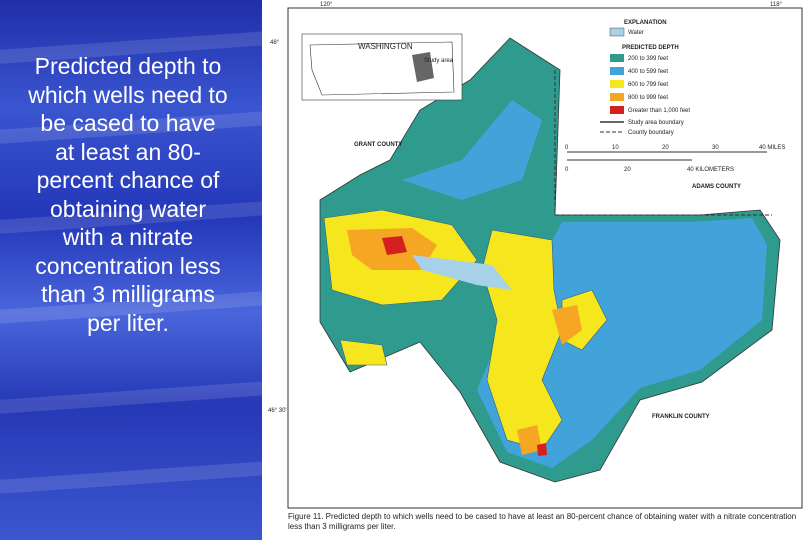 The image size is (810, 540). Describe the element at coordinates (385, 46) in the screenshot. I see `inset-label: WASHINGTON` at that location.